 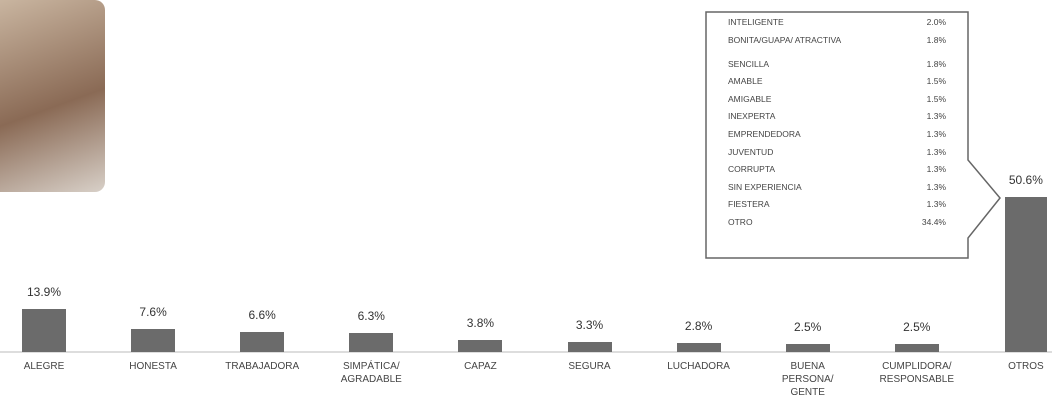 What do you see at coordinates (589, 366) in the screenshot?
I see `category-label: SEGURA` at bounding box center [589, 366].